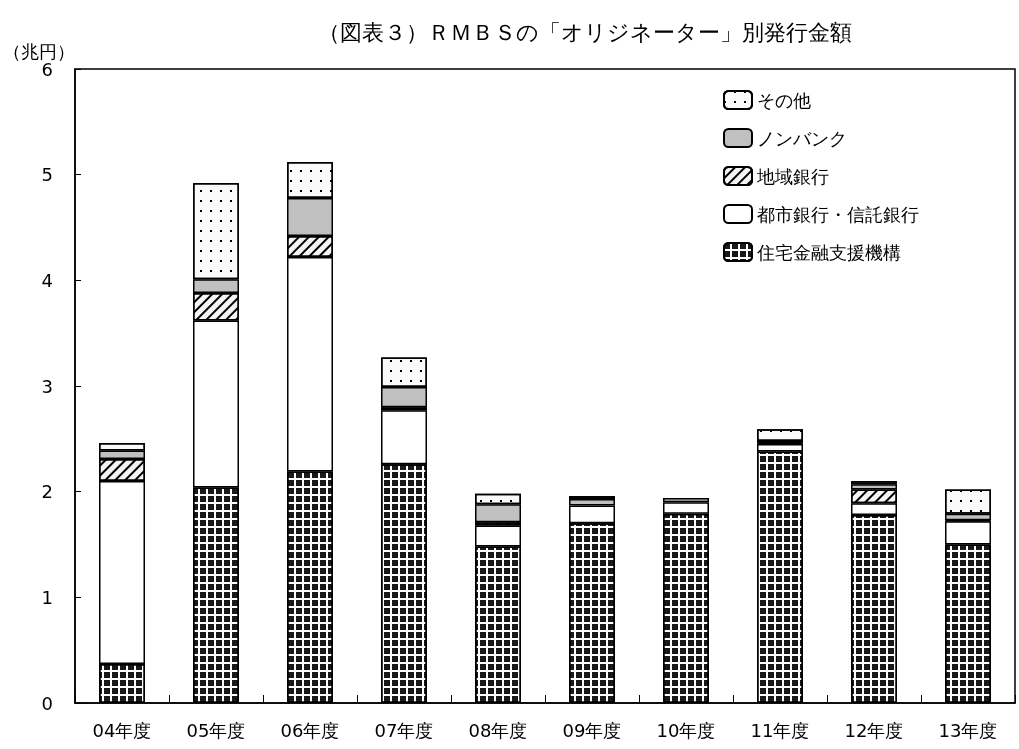 The height and width of the screenshot is (749, 1019). I want to click on y-axis-title: （兆円）, so click(39, 51).